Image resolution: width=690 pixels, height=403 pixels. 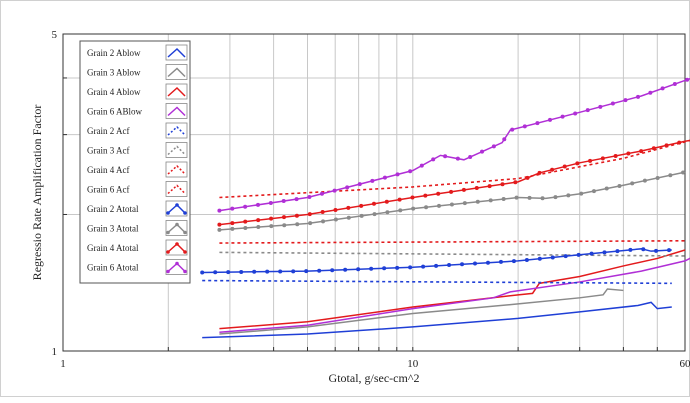 What do you see at coordinates (55, 35) in the screenshot?
I see `y-tick-label: 5` at bounding box center [55, 35].